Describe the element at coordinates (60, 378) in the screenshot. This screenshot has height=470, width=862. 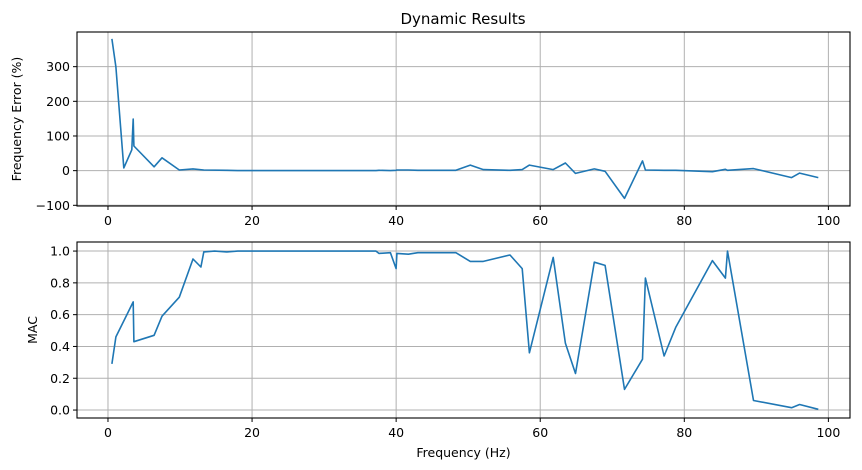
I see `y-tick-label: 0.2` at that location.